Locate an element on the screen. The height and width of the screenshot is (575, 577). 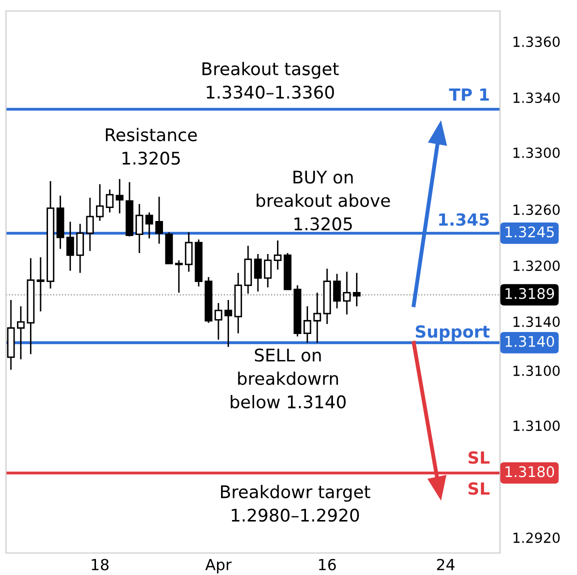
annotation: 1.345 is located at coordinates (464, 219).